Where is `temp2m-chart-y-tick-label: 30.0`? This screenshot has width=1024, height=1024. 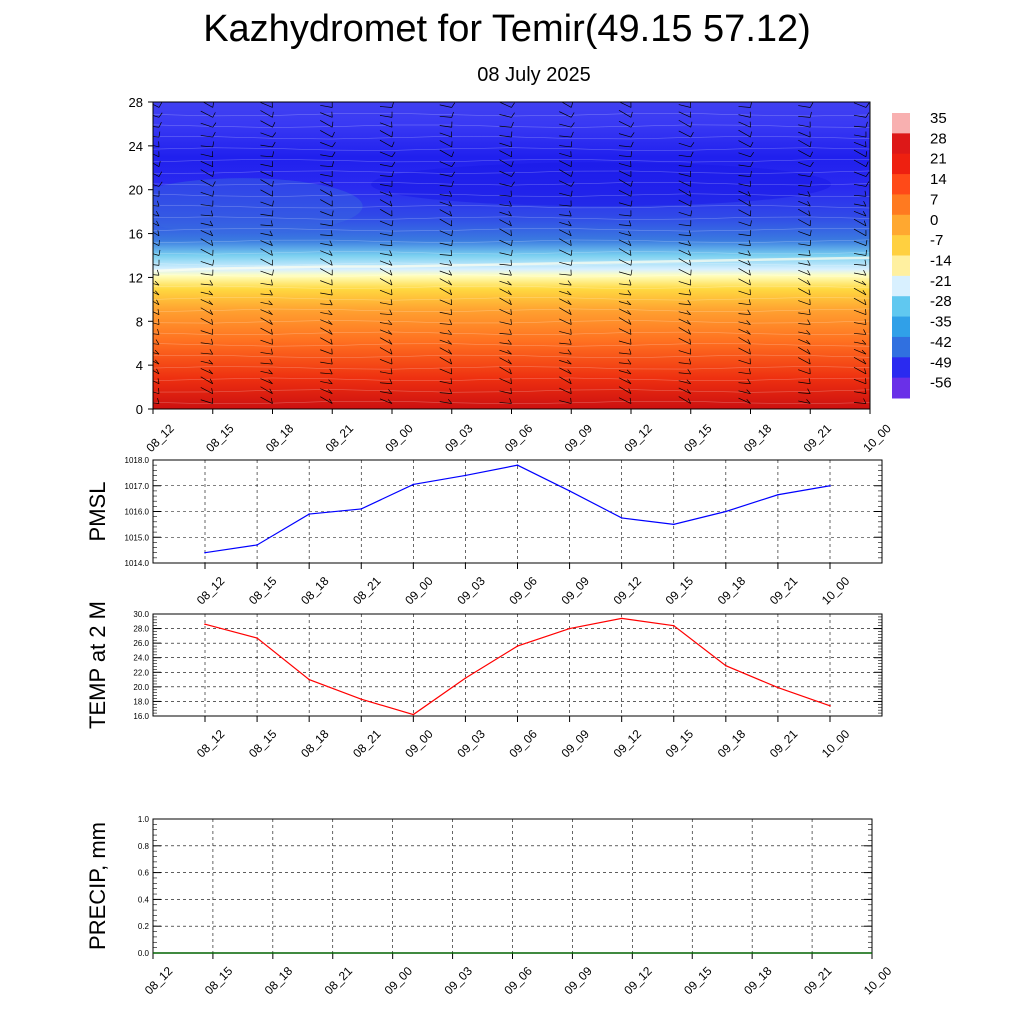 temp2m-chart-y-tick-label: 30.0 is located at coordinates (141, 614).